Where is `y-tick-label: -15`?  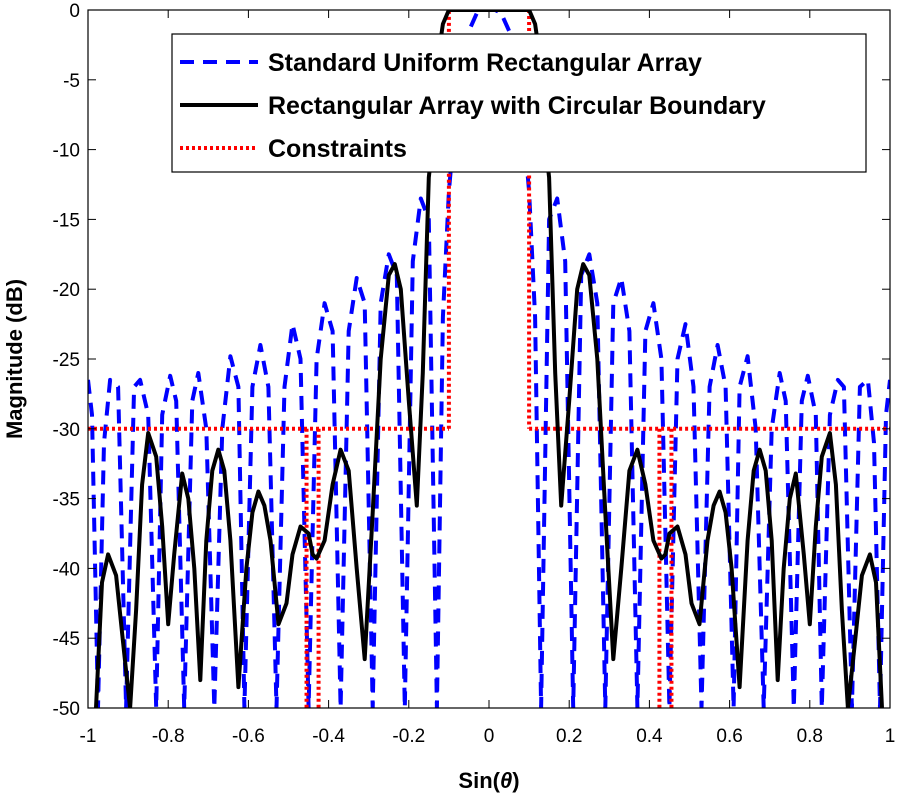 y-tick-label: -15 is located at coordinates (66, 220).